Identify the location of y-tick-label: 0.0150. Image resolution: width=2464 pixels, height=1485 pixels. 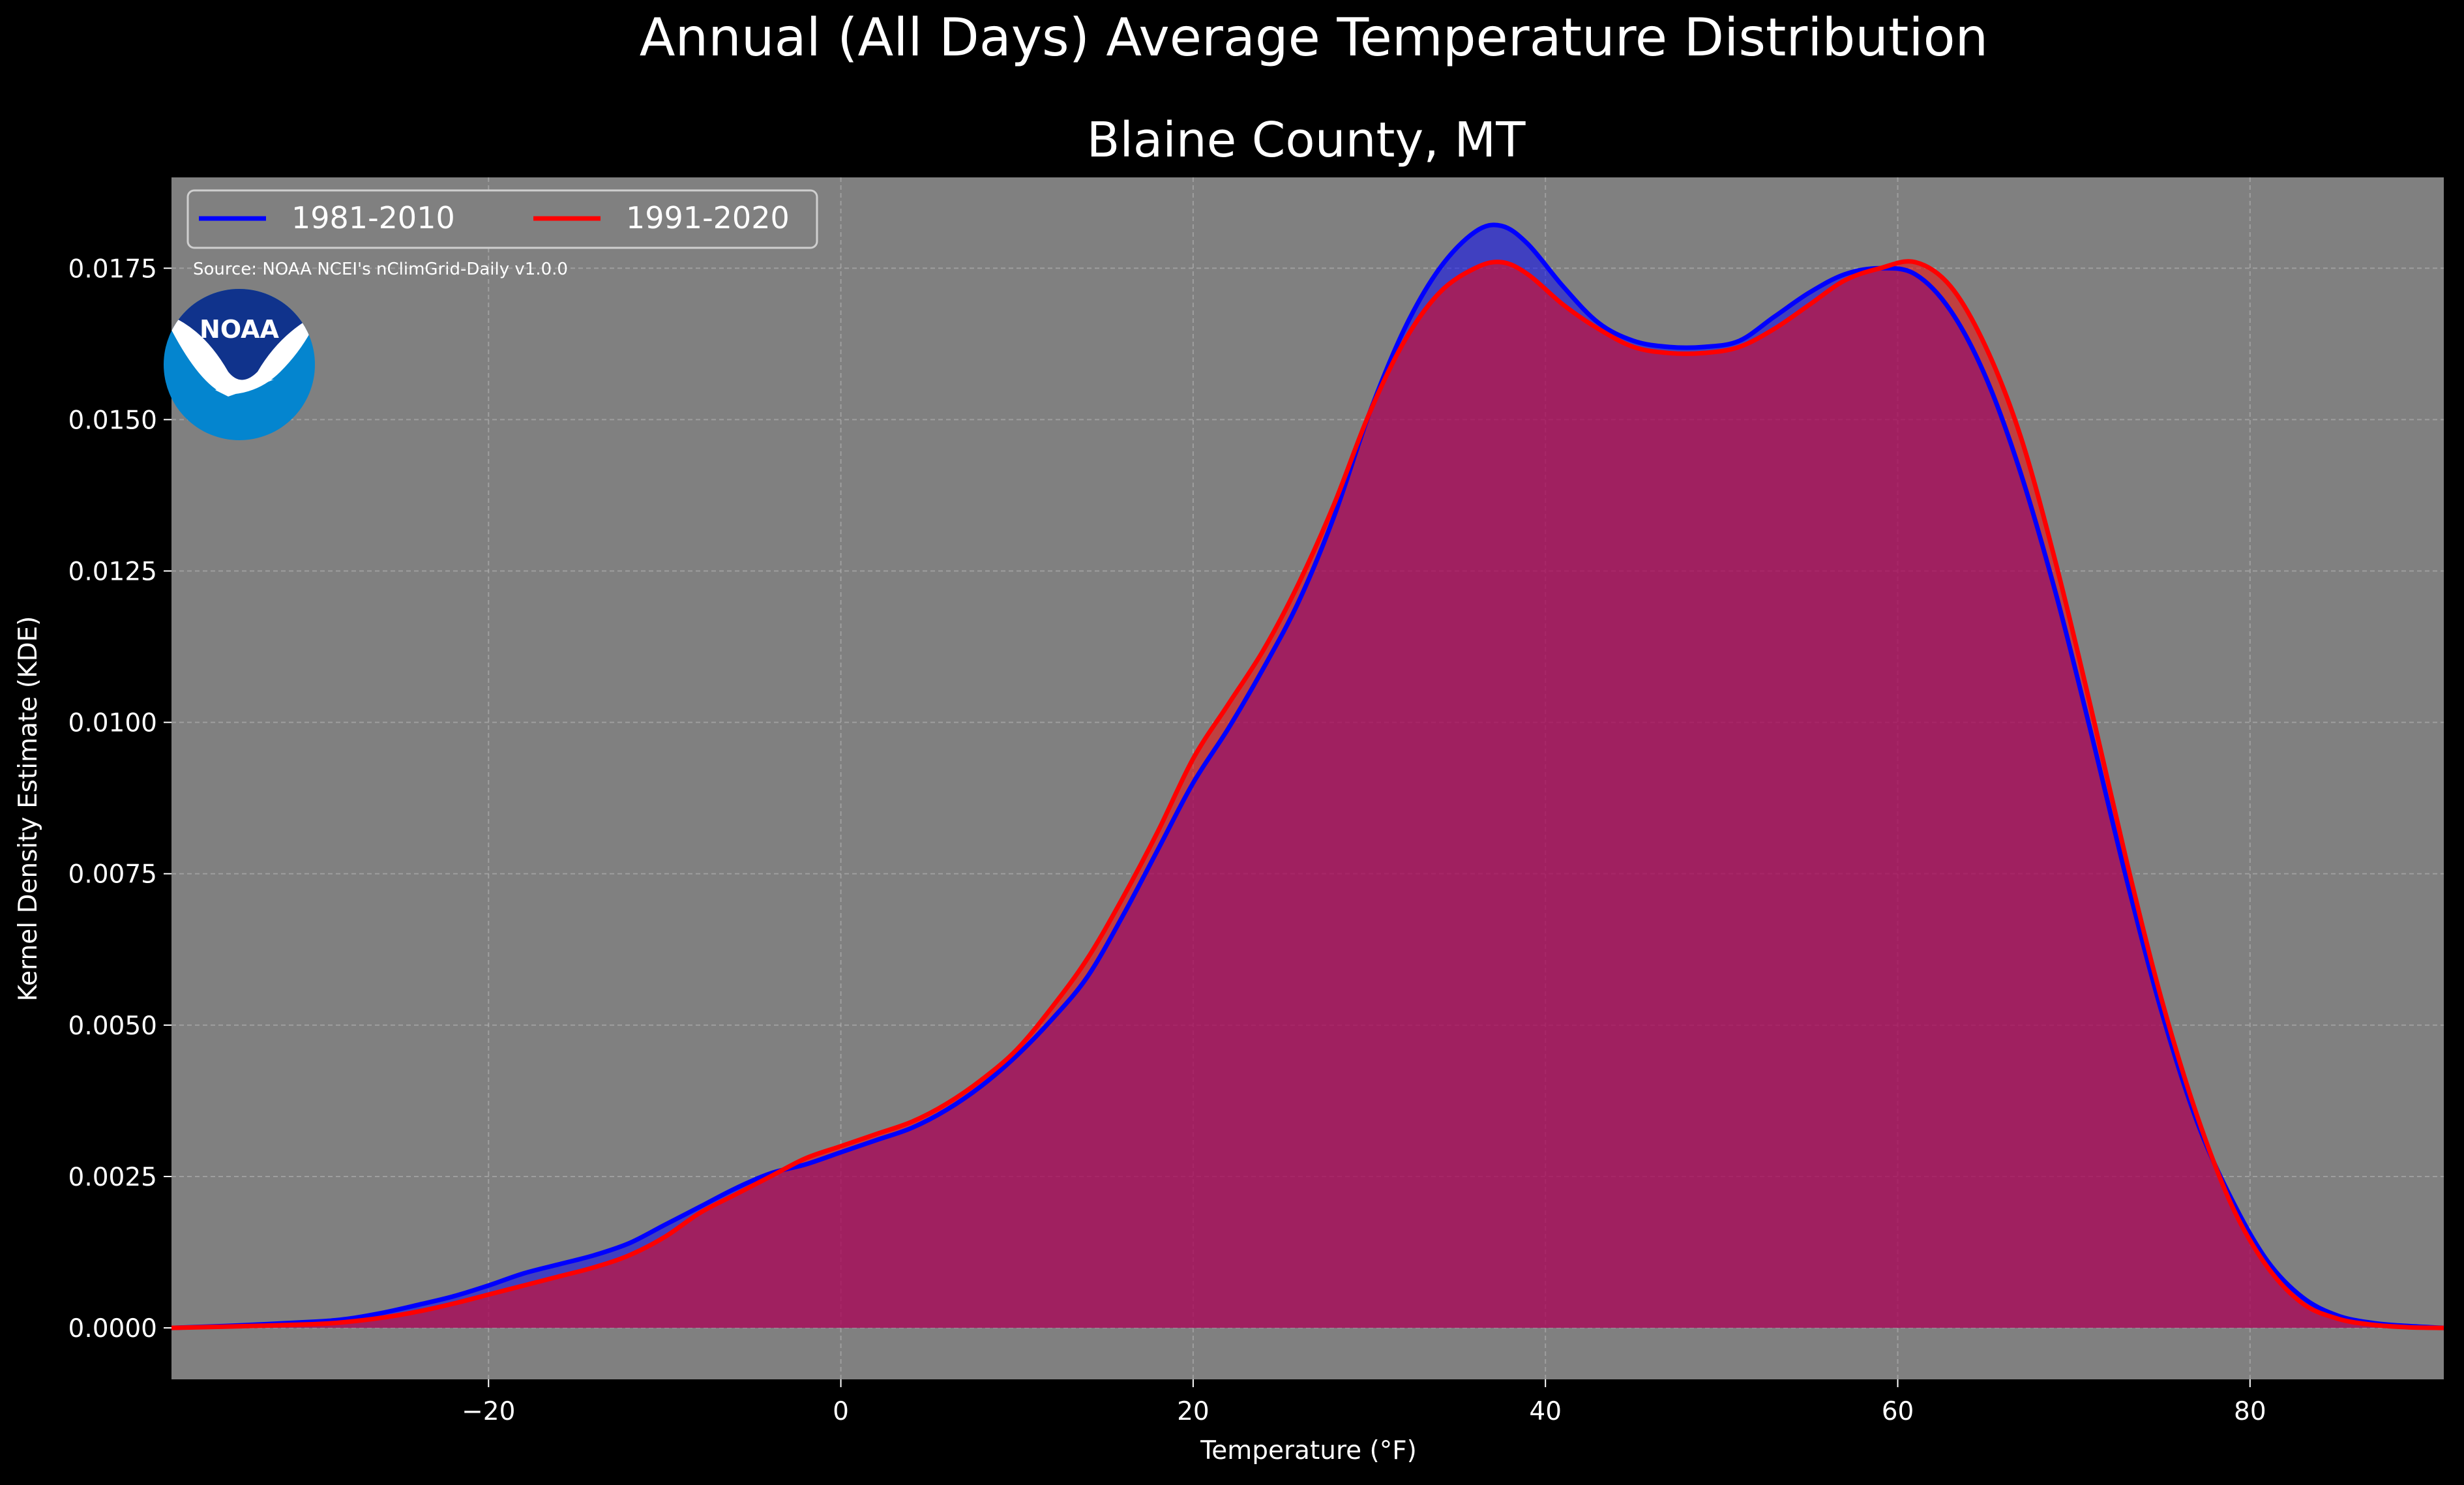
(112, 421).